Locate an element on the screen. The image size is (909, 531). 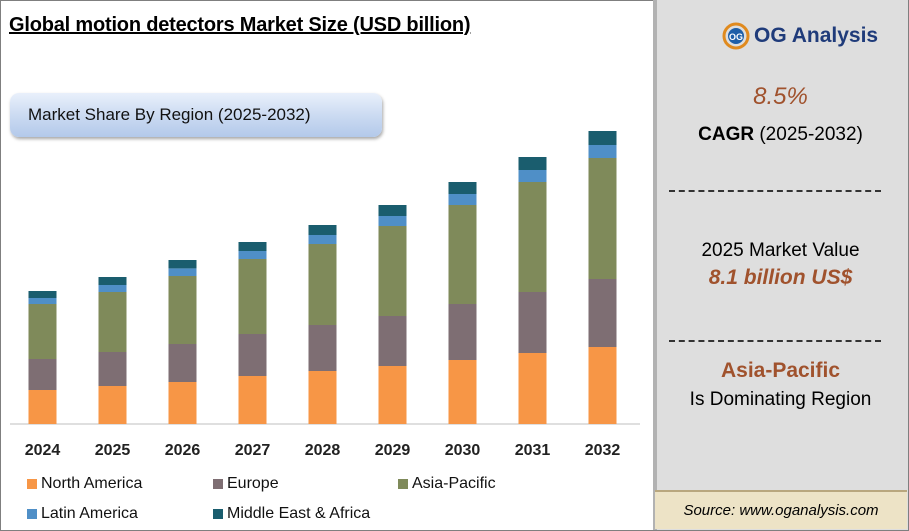
bar-segment-europe-2030 is located at coordinates (462, 332).